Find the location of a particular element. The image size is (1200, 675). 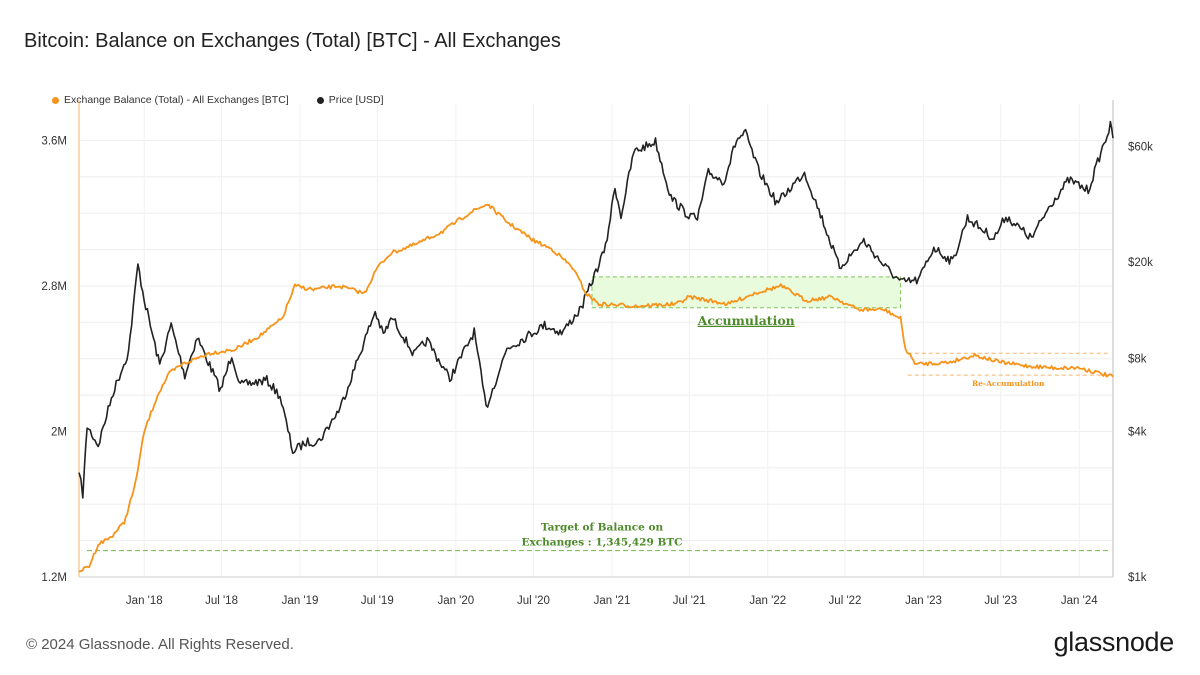

x-tick-label: Jan '21 is located at coordinates (612, 601).